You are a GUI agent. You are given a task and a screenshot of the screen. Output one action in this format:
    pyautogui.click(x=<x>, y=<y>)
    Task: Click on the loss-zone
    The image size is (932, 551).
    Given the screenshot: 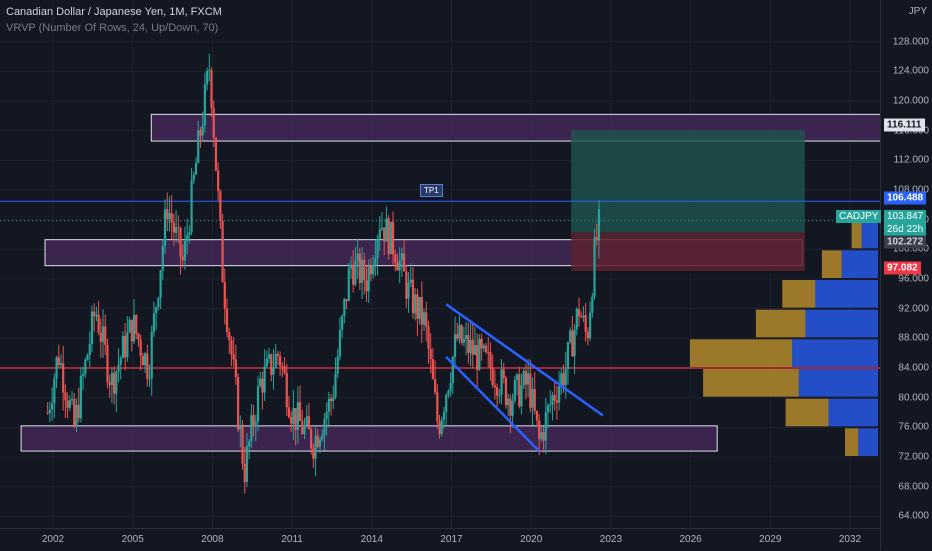 What is the action you would take?
    pyautogui.click(x=688, y=251)
    